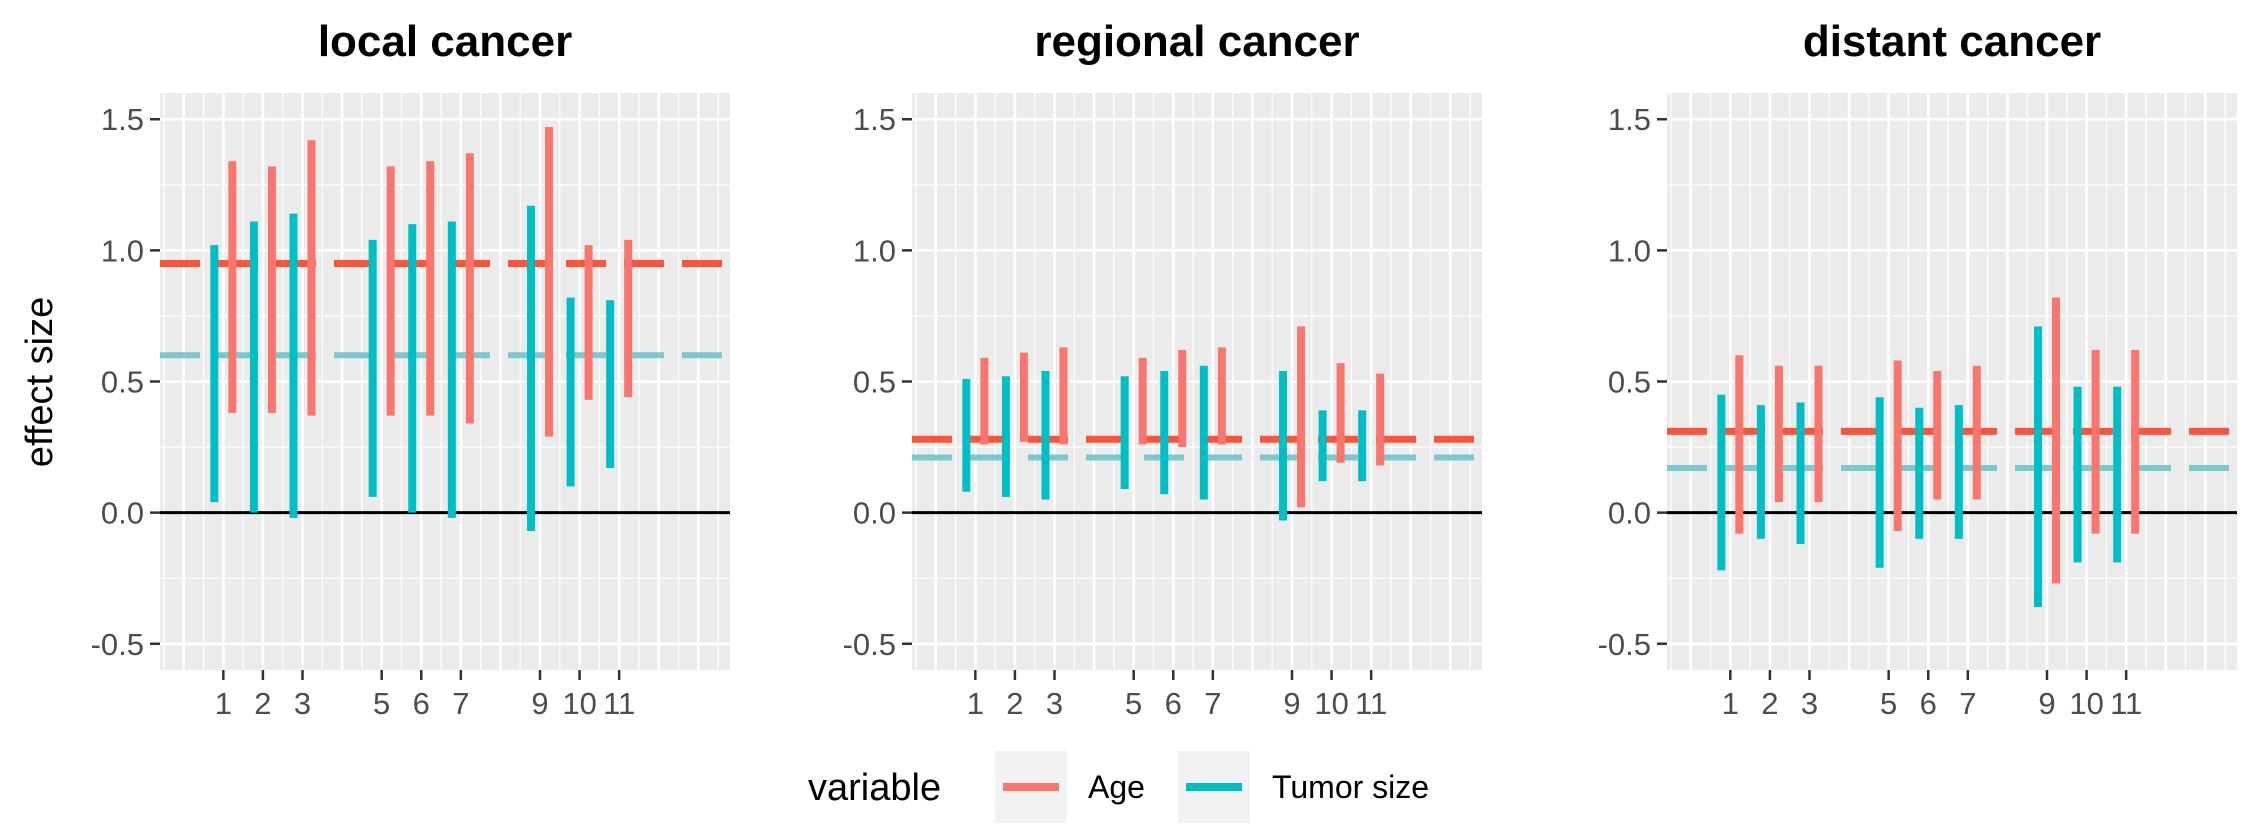 The width and height of the screenshot is (2261, 824). I want to click on legend-label: Tumor size, so click(1350, 787).